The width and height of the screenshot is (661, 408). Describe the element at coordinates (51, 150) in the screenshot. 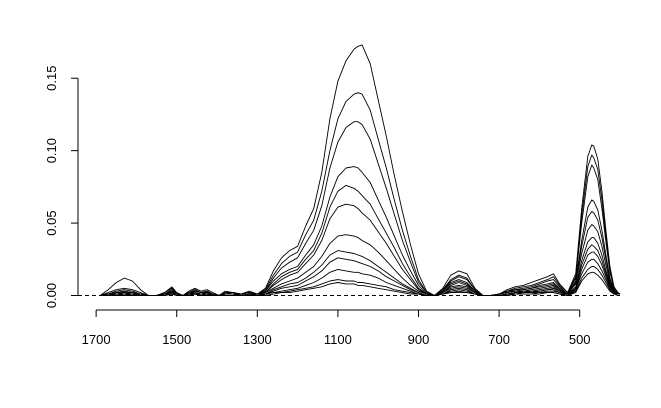

I see `y-tick-label: 0.10` at that location.